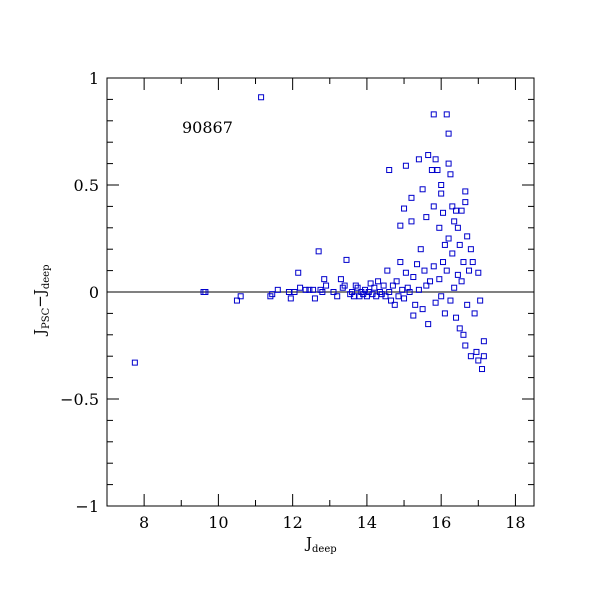  What do you see at coordinates (94, 292) in the screenshot?
I see `y-tick-label: 0` at bounding box center [94, 292].